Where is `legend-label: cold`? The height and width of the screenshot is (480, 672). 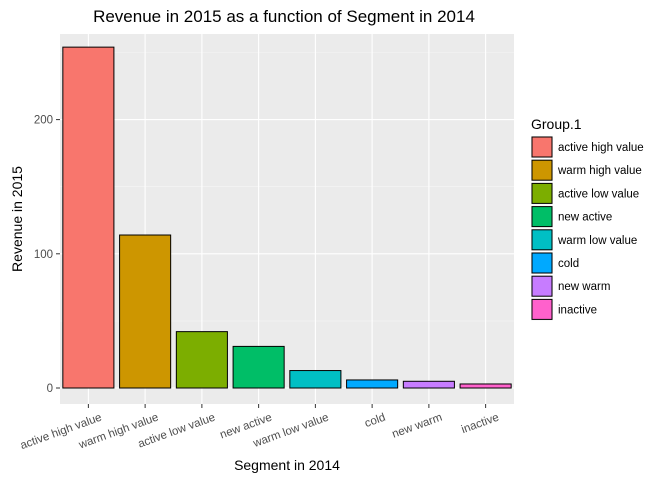
legend-label: cold is located at coordinates (568, 264).